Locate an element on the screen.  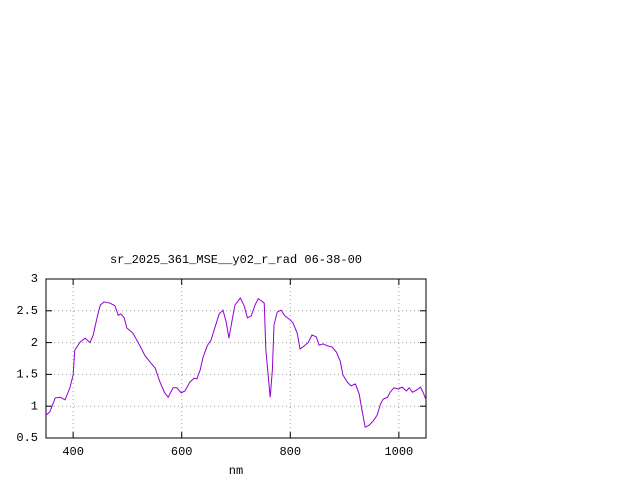
x-tick-label: 600 is located at coordinates (182, 452).